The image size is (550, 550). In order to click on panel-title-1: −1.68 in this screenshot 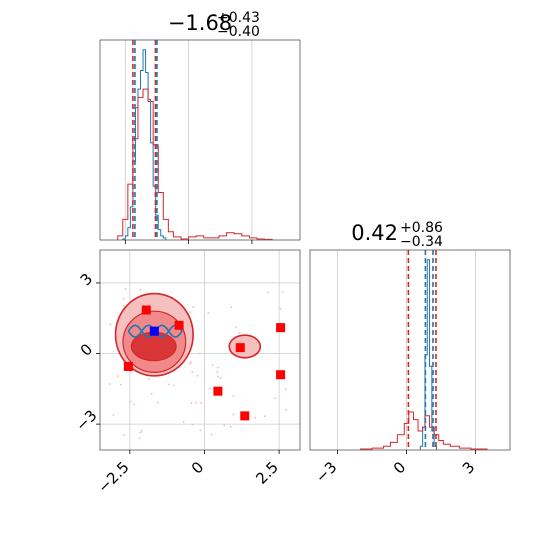, I will do `click(200, 23)`.